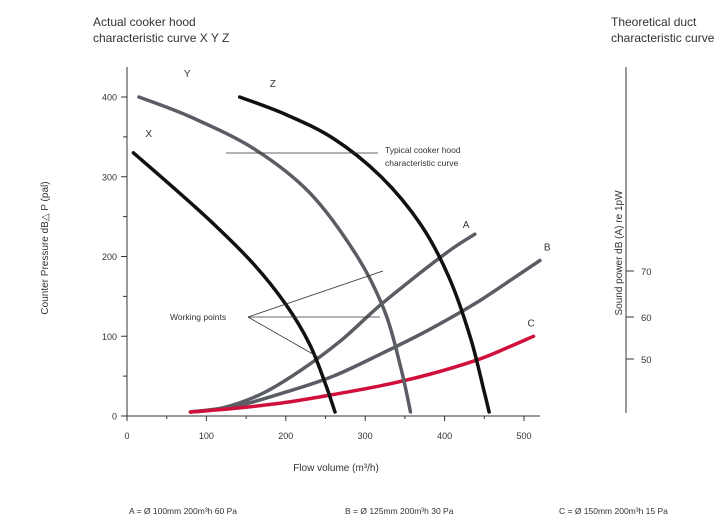 The image size is (723, 519). I want to click on hood-curve-label-y: Y, so click(187, 74).